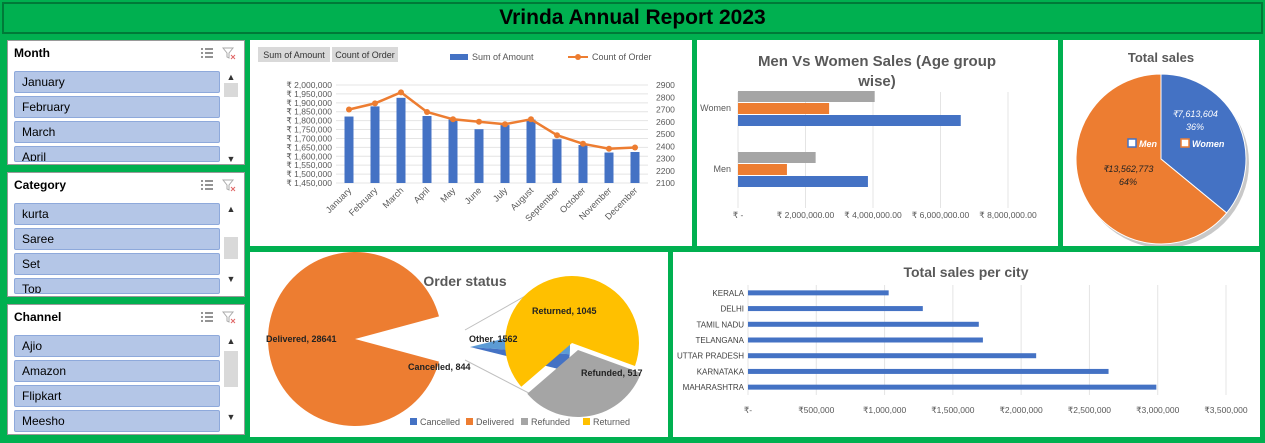  Describe the element at coordinates (1128, 182) in the screenshot. I see `women-pct-label: 64%` at that location.